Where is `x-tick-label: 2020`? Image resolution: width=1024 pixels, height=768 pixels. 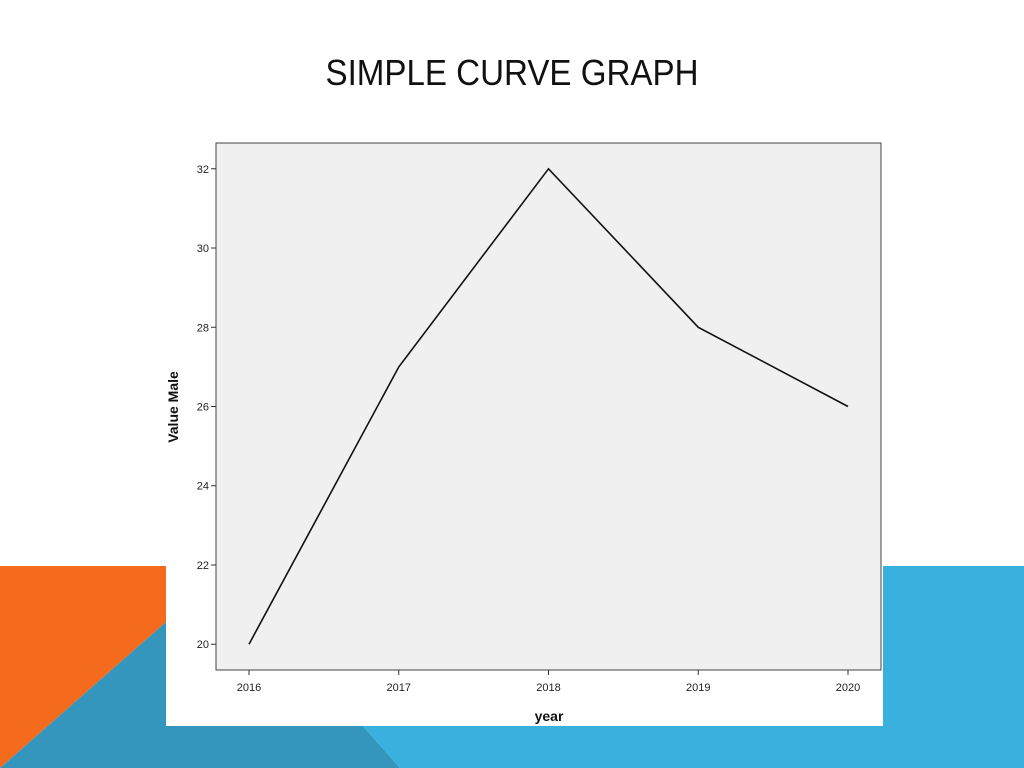
x-tick-label: 2020 is located at coordinates (848, 688).